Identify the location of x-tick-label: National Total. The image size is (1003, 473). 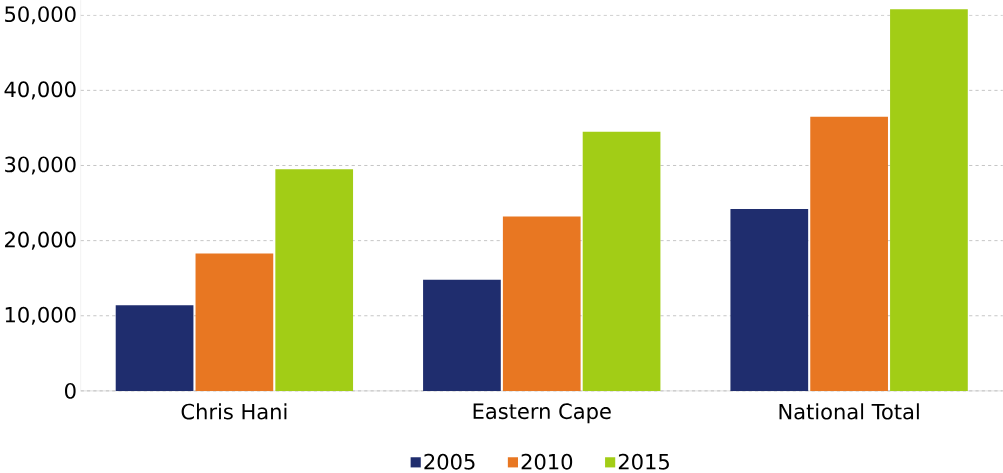
(849, 411).